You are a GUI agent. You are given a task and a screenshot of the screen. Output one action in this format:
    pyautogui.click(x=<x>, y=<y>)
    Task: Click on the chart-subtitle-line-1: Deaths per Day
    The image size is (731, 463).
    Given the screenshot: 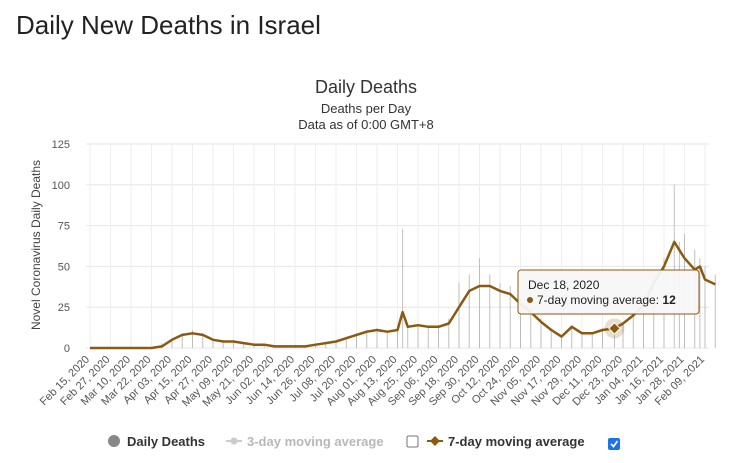 What is the action you would take?
    pyautogui.click(x=366, y=108)
    